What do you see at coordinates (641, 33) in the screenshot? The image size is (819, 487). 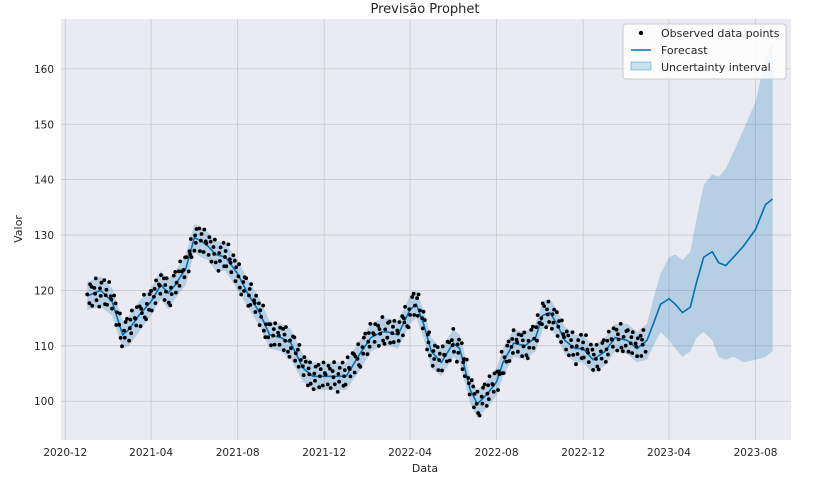 I see `legend-marker-observed` at bounding box center [641, 33].